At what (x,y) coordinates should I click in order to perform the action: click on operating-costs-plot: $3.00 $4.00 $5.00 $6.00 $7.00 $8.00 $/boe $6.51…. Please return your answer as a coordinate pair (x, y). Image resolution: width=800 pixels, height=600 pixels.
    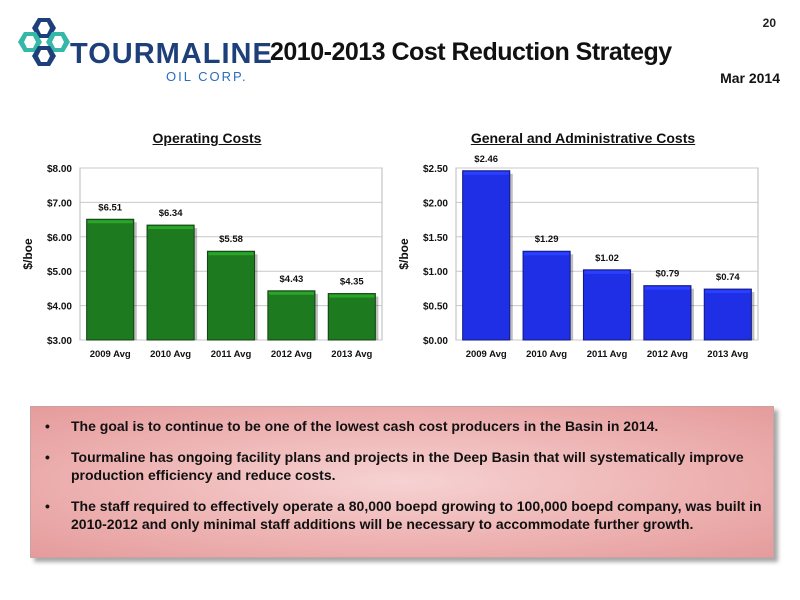
    Looking at the image, I should click on (202, 262).